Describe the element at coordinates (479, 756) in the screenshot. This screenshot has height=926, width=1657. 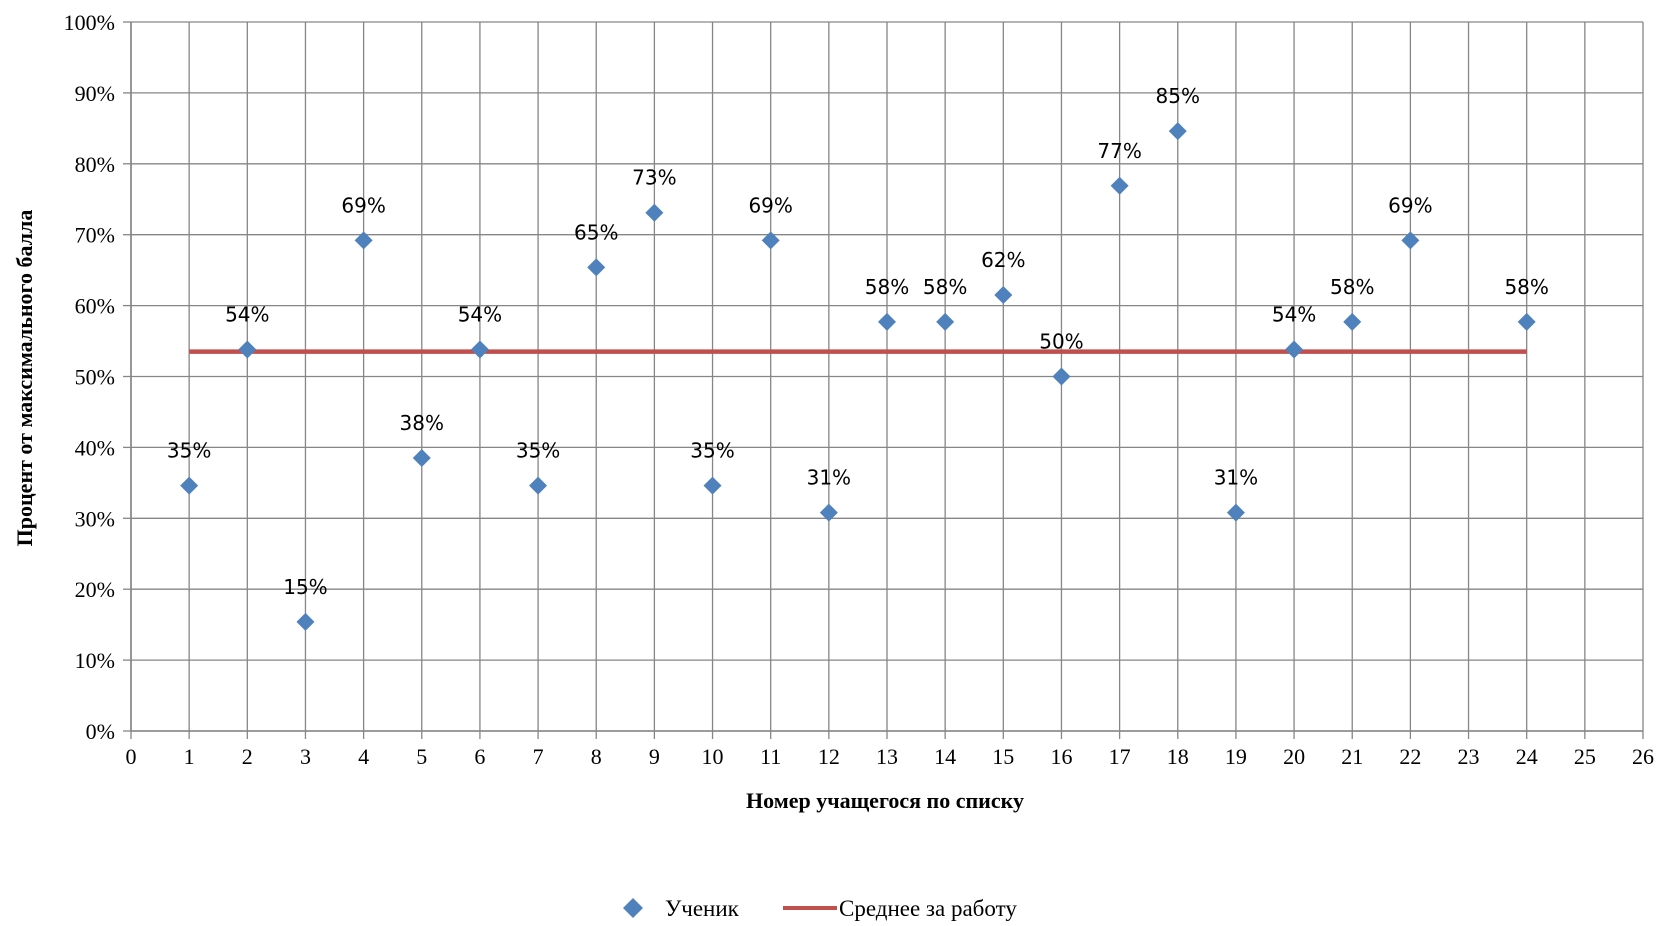
I see `x-tick-label: 6` at that location.